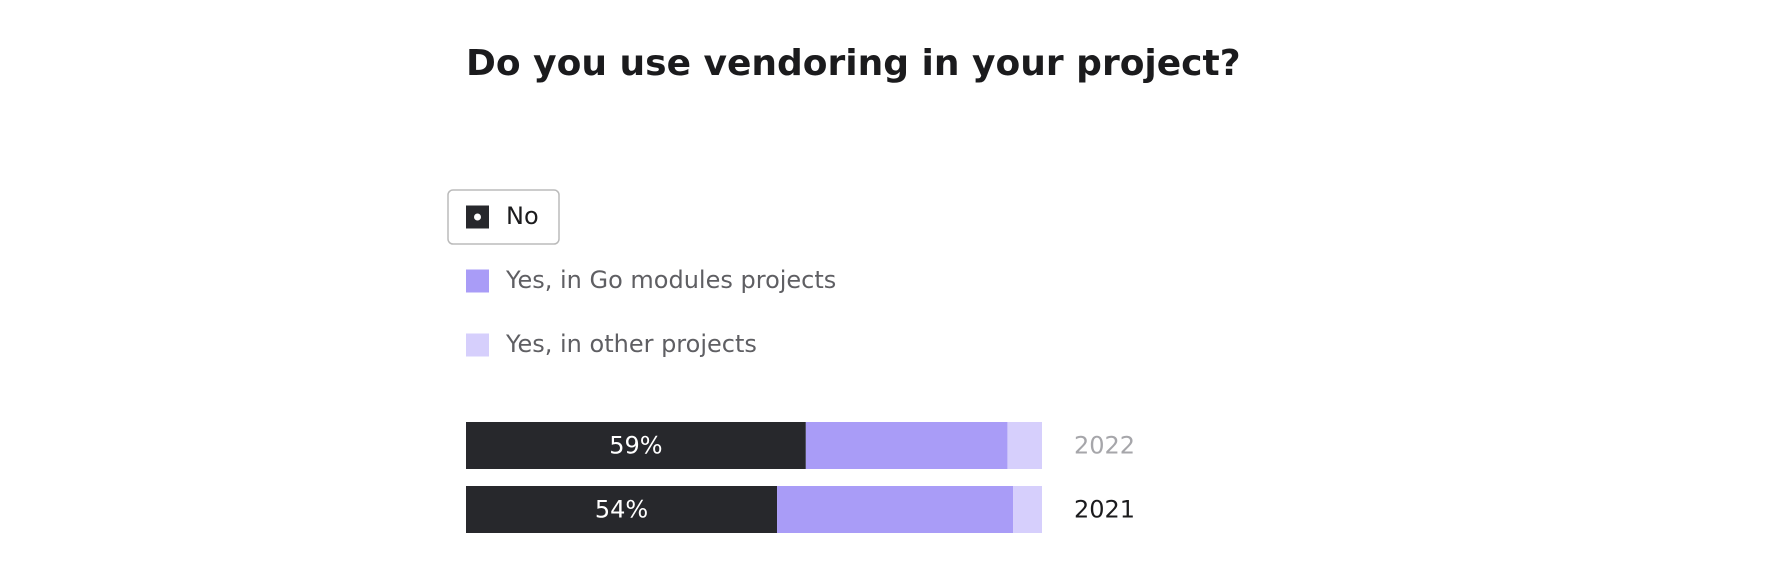  Describe the element at coordinates (503, 217) in the screenshot. I see `legend-selected-frame` at that location.